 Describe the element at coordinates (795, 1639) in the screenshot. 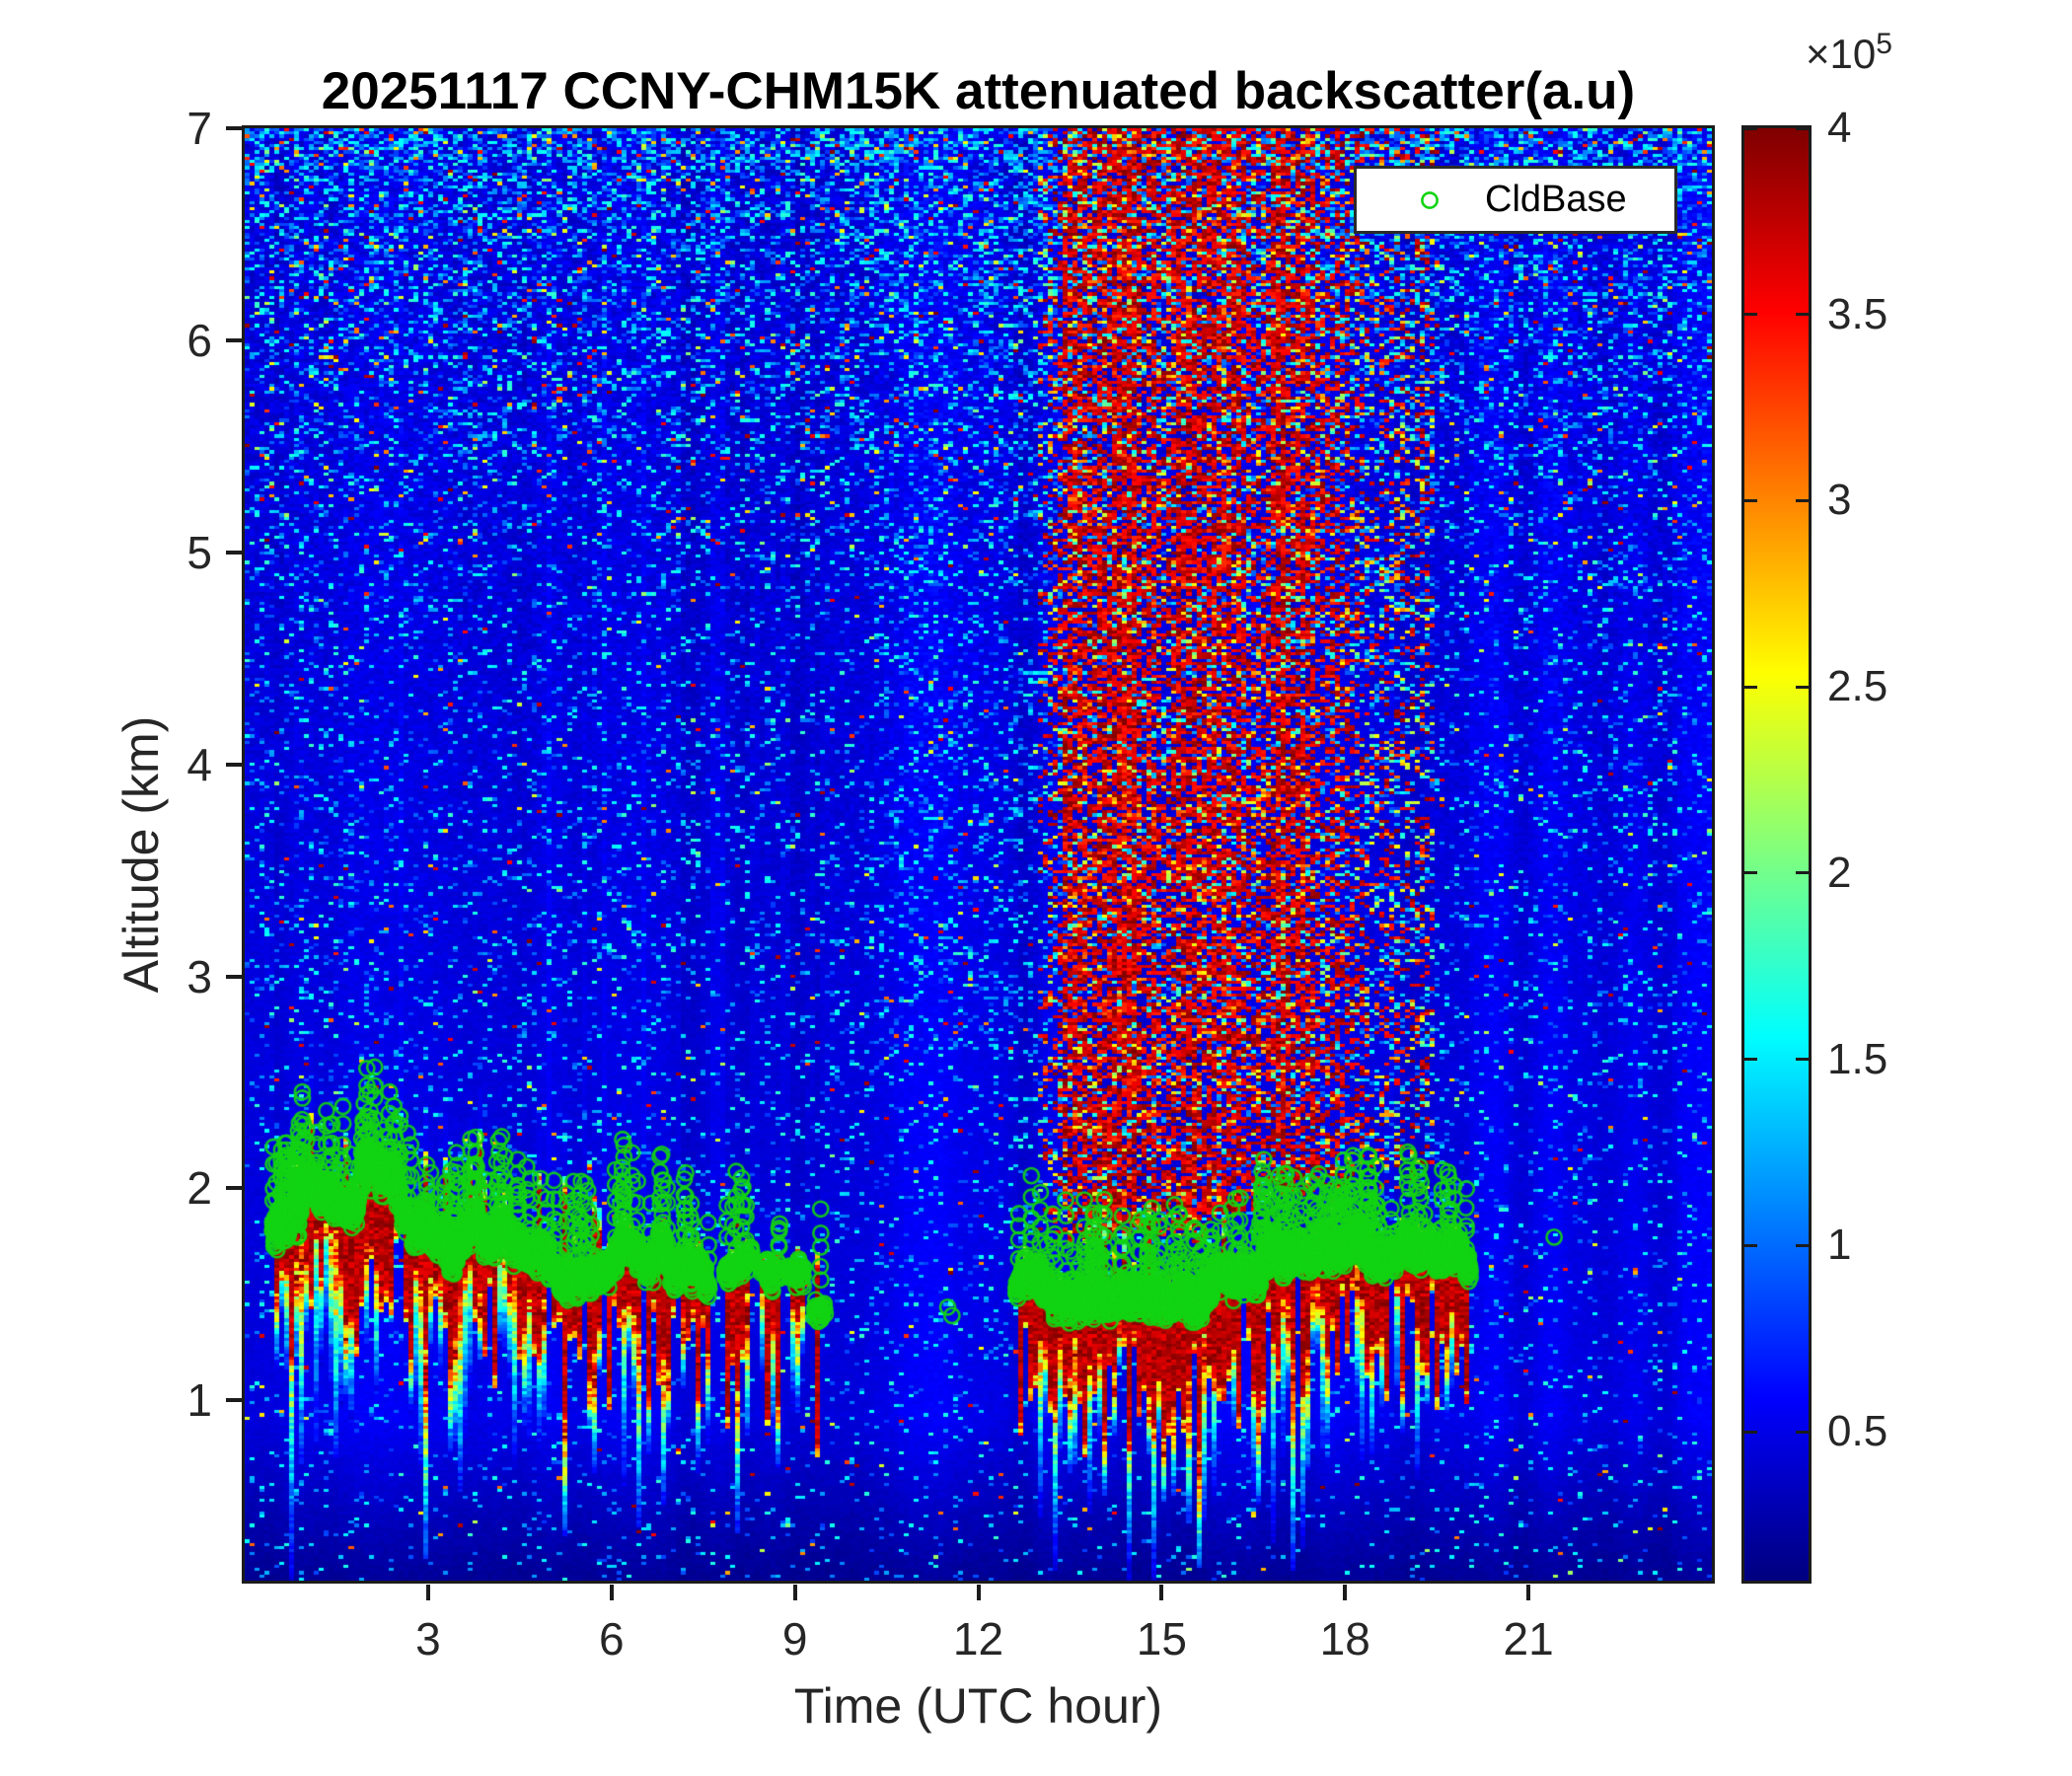

I see `x-axis-tick-label: 9` at that location.